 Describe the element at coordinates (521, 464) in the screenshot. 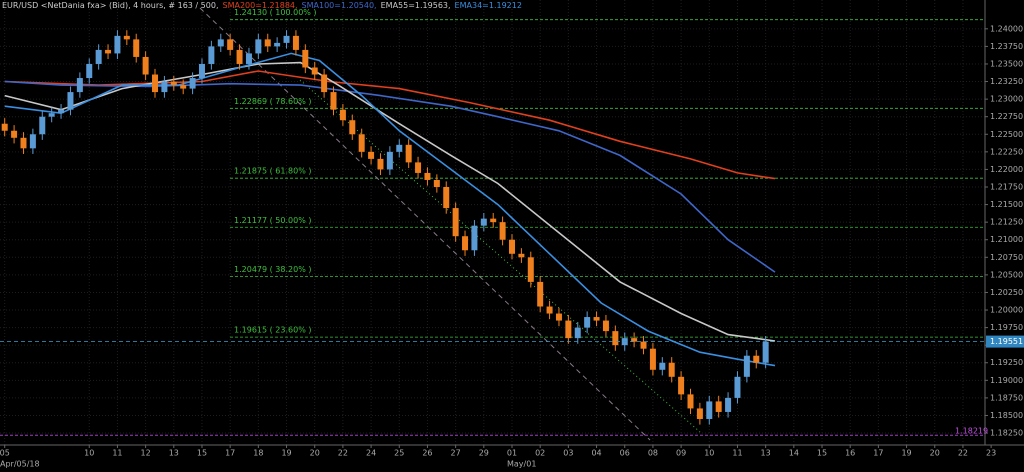

I see `x-date-label: May/01` at that location.